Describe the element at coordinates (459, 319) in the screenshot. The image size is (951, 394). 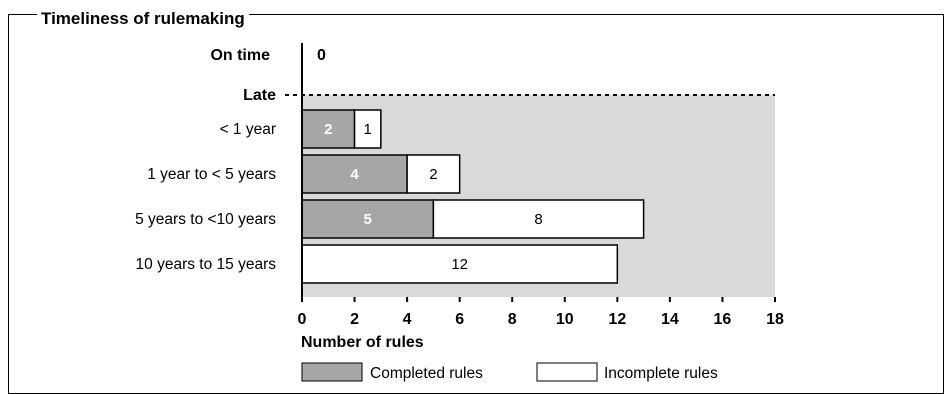
I see `x-tick-label: 6` at that location.